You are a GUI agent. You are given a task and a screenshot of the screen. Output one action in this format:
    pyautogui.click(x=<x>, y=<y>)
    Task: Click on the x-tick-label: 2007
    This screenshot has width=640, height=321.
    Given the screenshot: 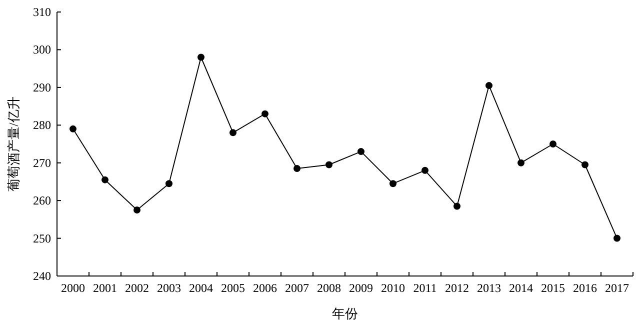 What is the action you would take?
    pyautogui.click(x=297, y=288)
    